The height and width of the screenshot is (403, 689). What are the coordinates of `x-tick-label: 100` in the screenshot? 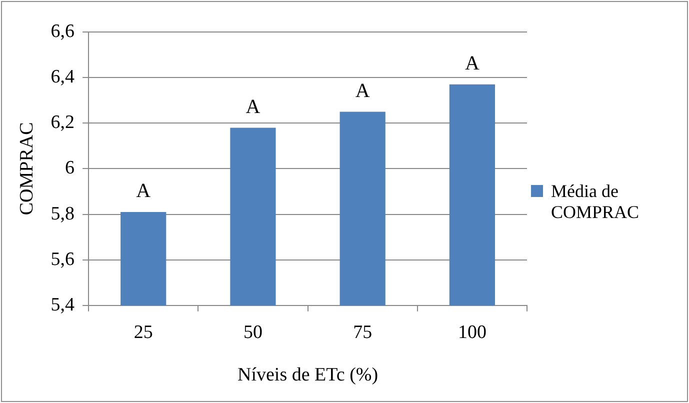 It's located at (472, 332).